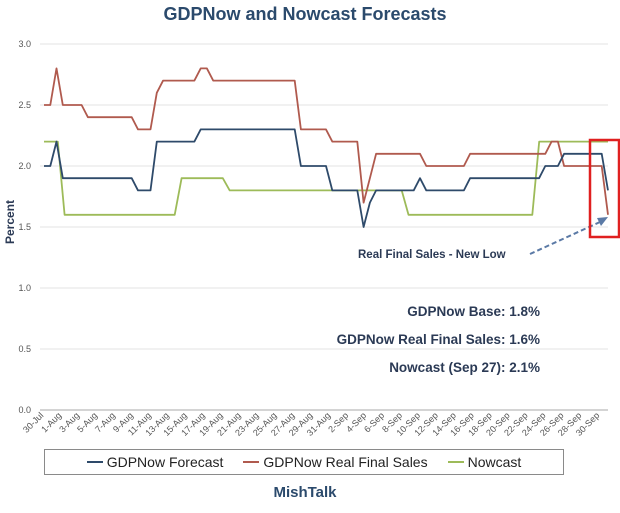 This screenshot has height=513, width=620. I want to click on annotation-nowcast: Nowcast (Sep 27): 2.1%, so click(464, 367).